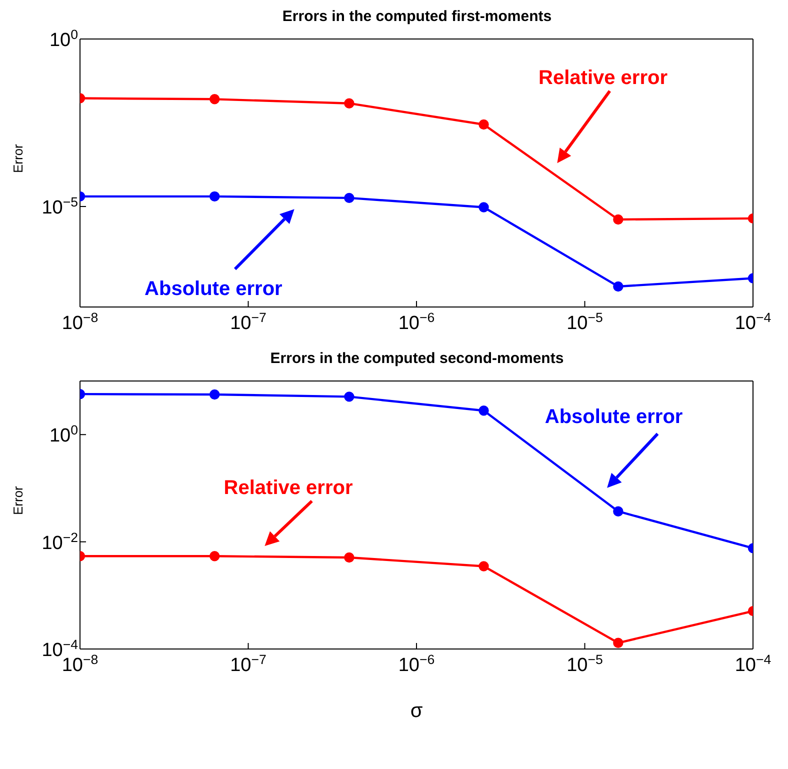 The height and width of the screenshot is (769, 788). What do you see at coordinates (60, 541) in the screenshot?
I see `y-tick-label: 10$^{−2}$` at bounding box center [60, 541].